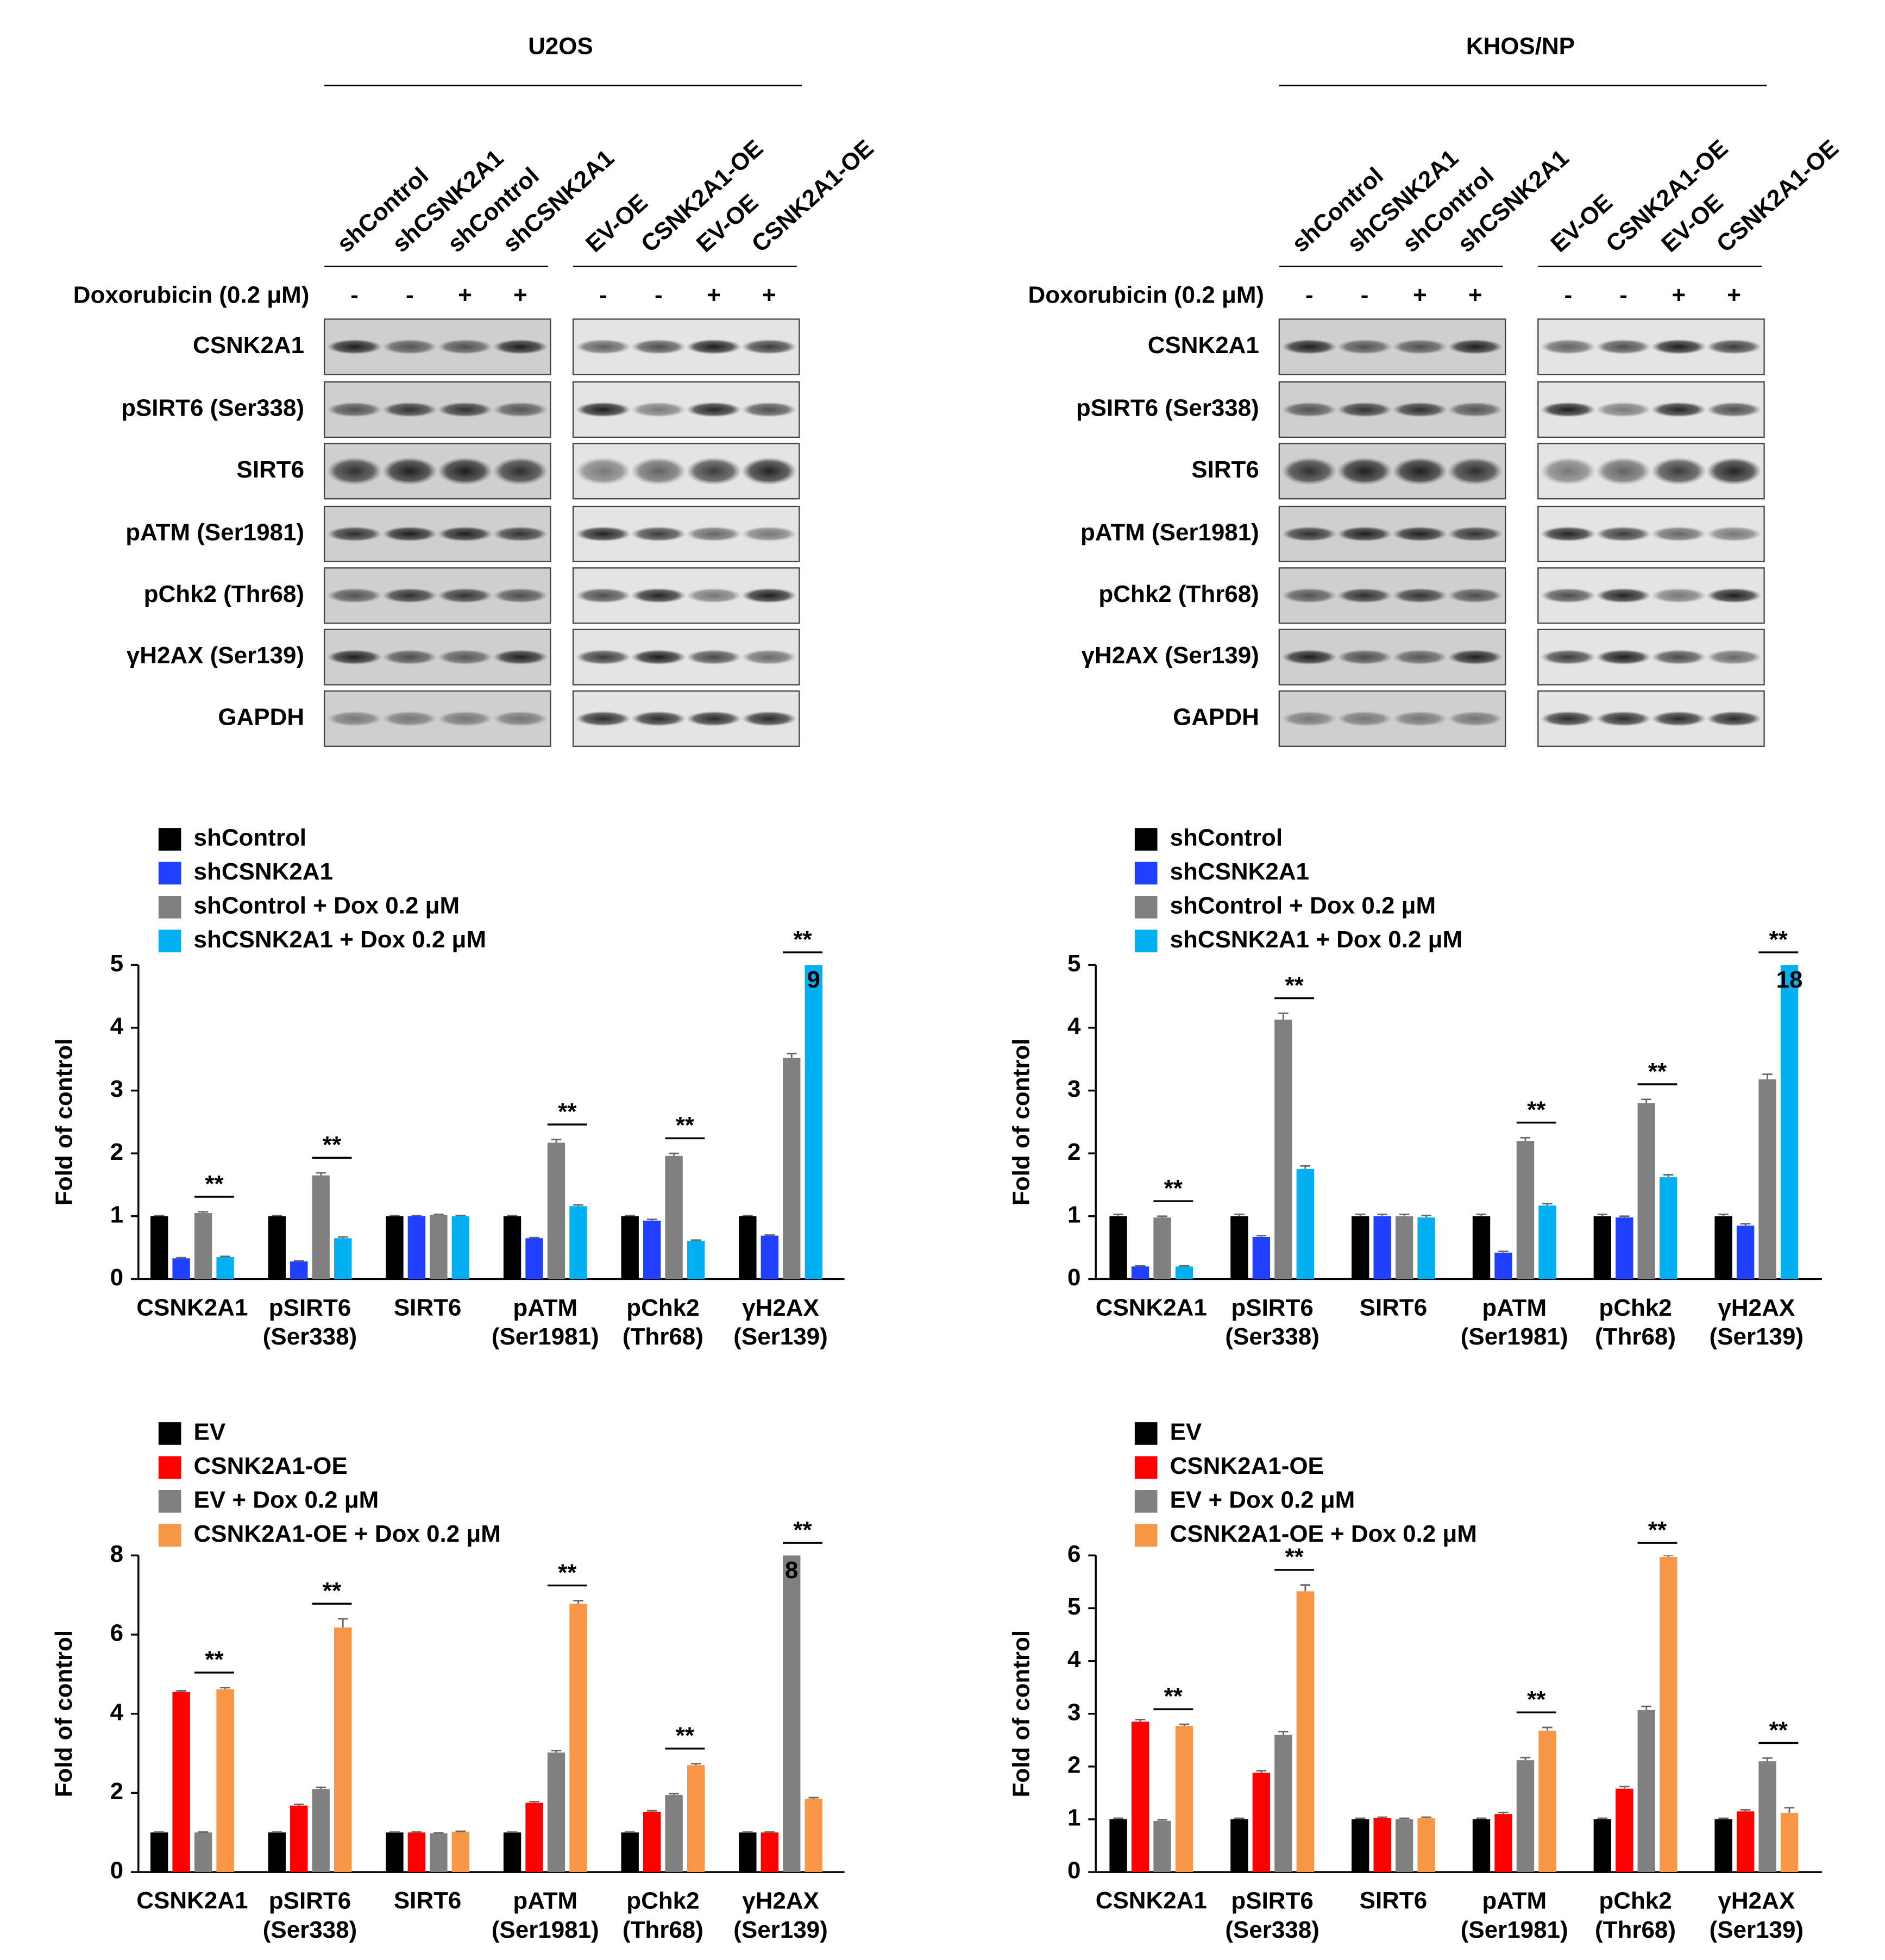 This screenshot has width=1885, height=1960. Describe the element at coordinates (1073, 963) in the screenshot. I see `y-tick-label: 5` at that location.